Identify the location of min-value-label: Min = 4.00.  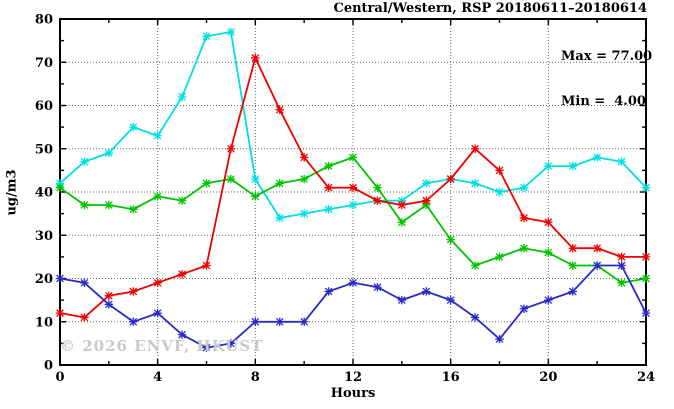
(603, 101).